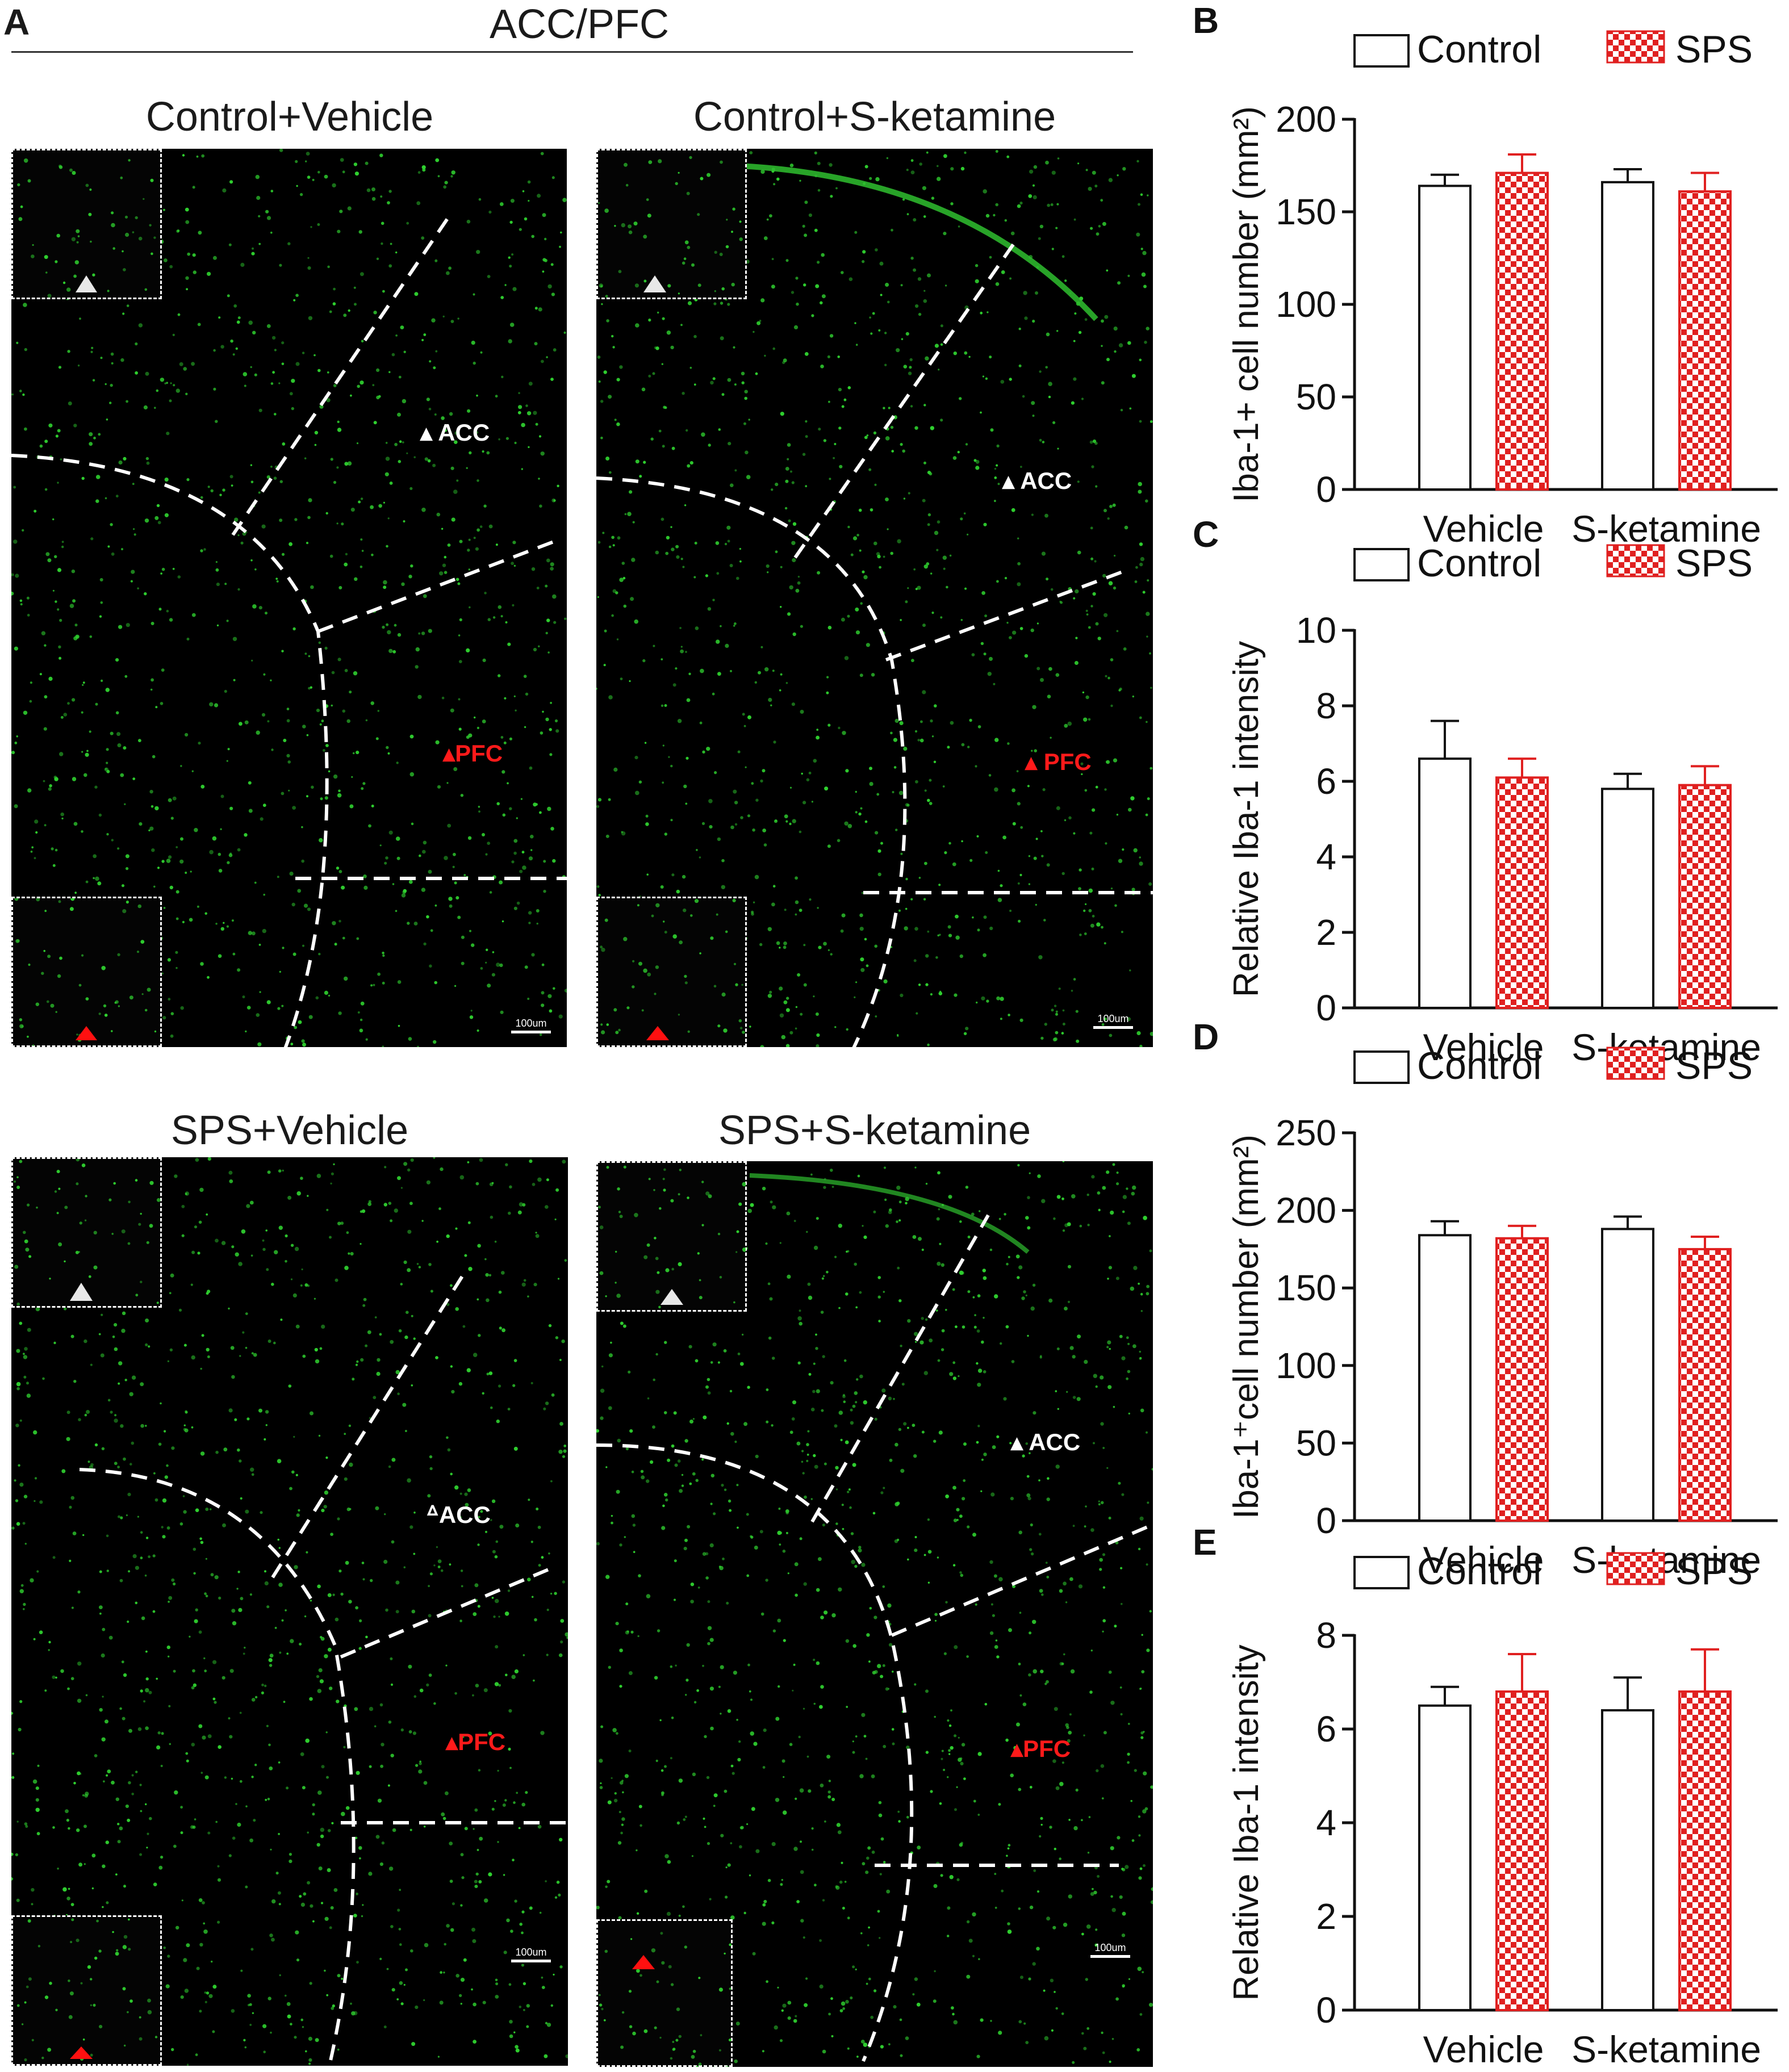 This screenshot has height=2072, width=1789. What do you see at coordinates (1246, 1327) in the screenshot?
I see `y-axis-label: Iba-1⁺cell number (mm²)` at bounding box center [1246, 1327].